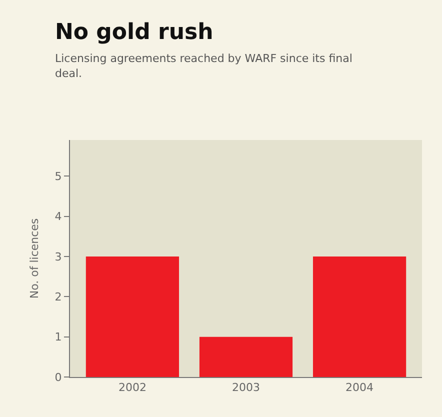 The height and width of the screenshot is (417, 442). I want to click on x-tick-label: 2004, so click(360, 387).